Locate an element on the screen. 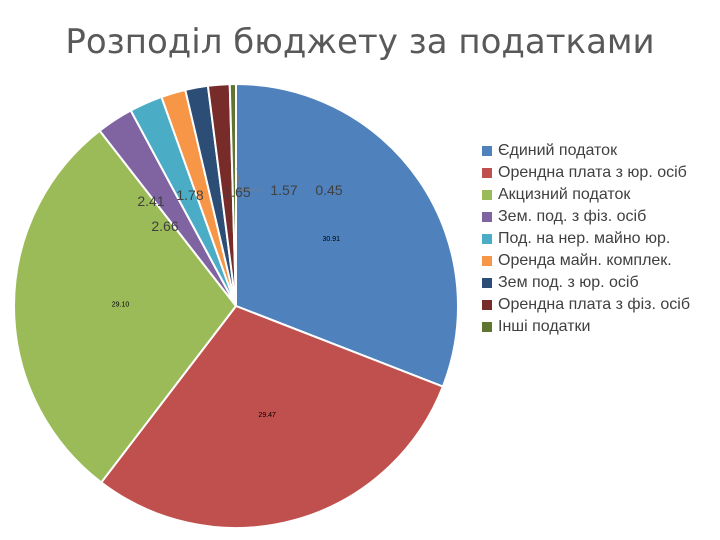 The height and width of the screenshot is (540, 720). pie-slice is located at coordinates (232, 194).